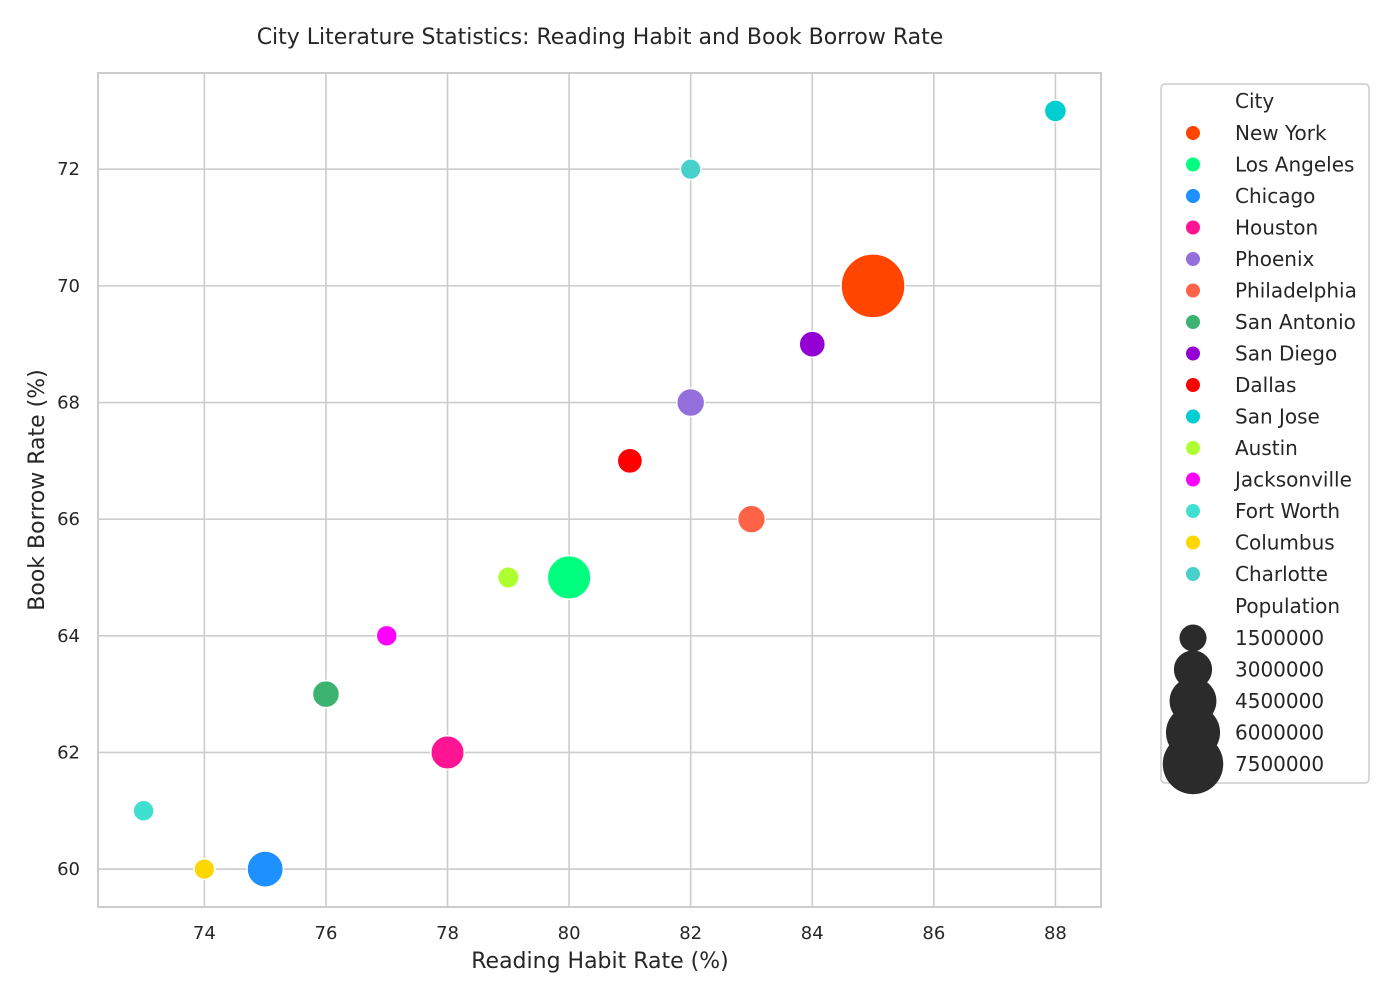 Image resolution: width=1400 pixels, height=1000 pixels. What do you see at coordinates (448, 752) in the screenshot?
I see `data-point-houston` at bounding box center [448, 752].